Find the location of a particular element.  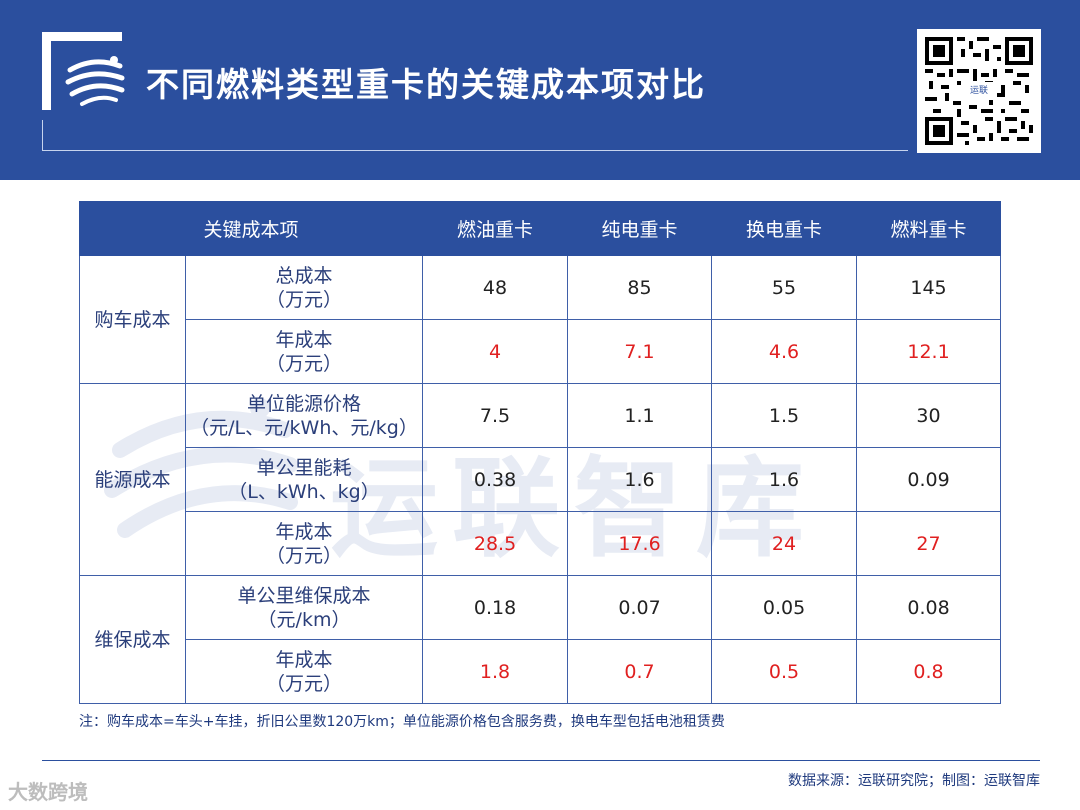

table-cell: 30 is located at coordinates (929, 415).